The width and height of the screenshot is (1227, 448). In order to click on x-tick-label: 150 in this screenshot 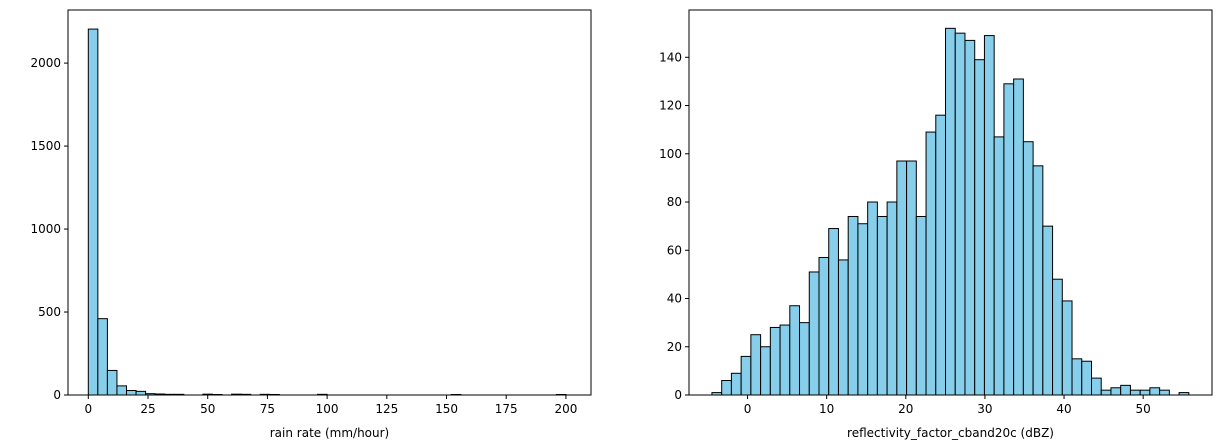, I will do `click(446, 409)`.